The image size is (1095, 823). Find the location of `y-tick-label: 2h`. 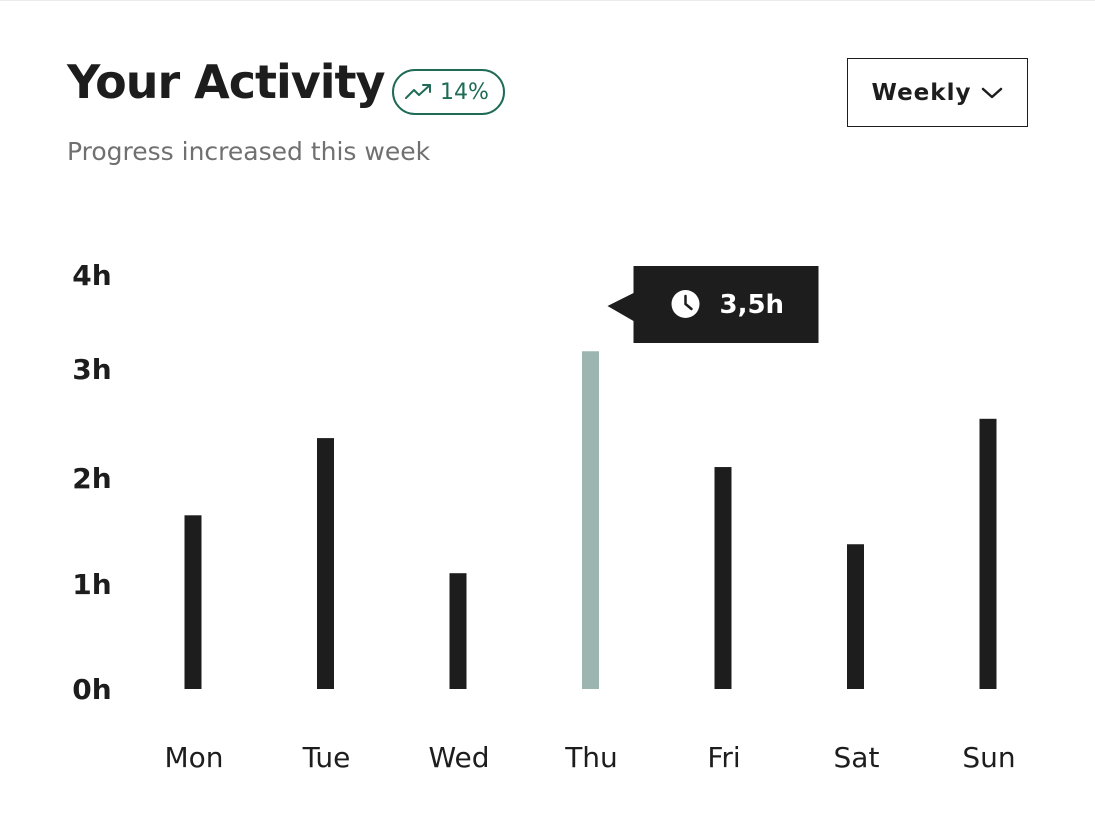

y-tick-label: 2h is located at coordinates (91, 478).